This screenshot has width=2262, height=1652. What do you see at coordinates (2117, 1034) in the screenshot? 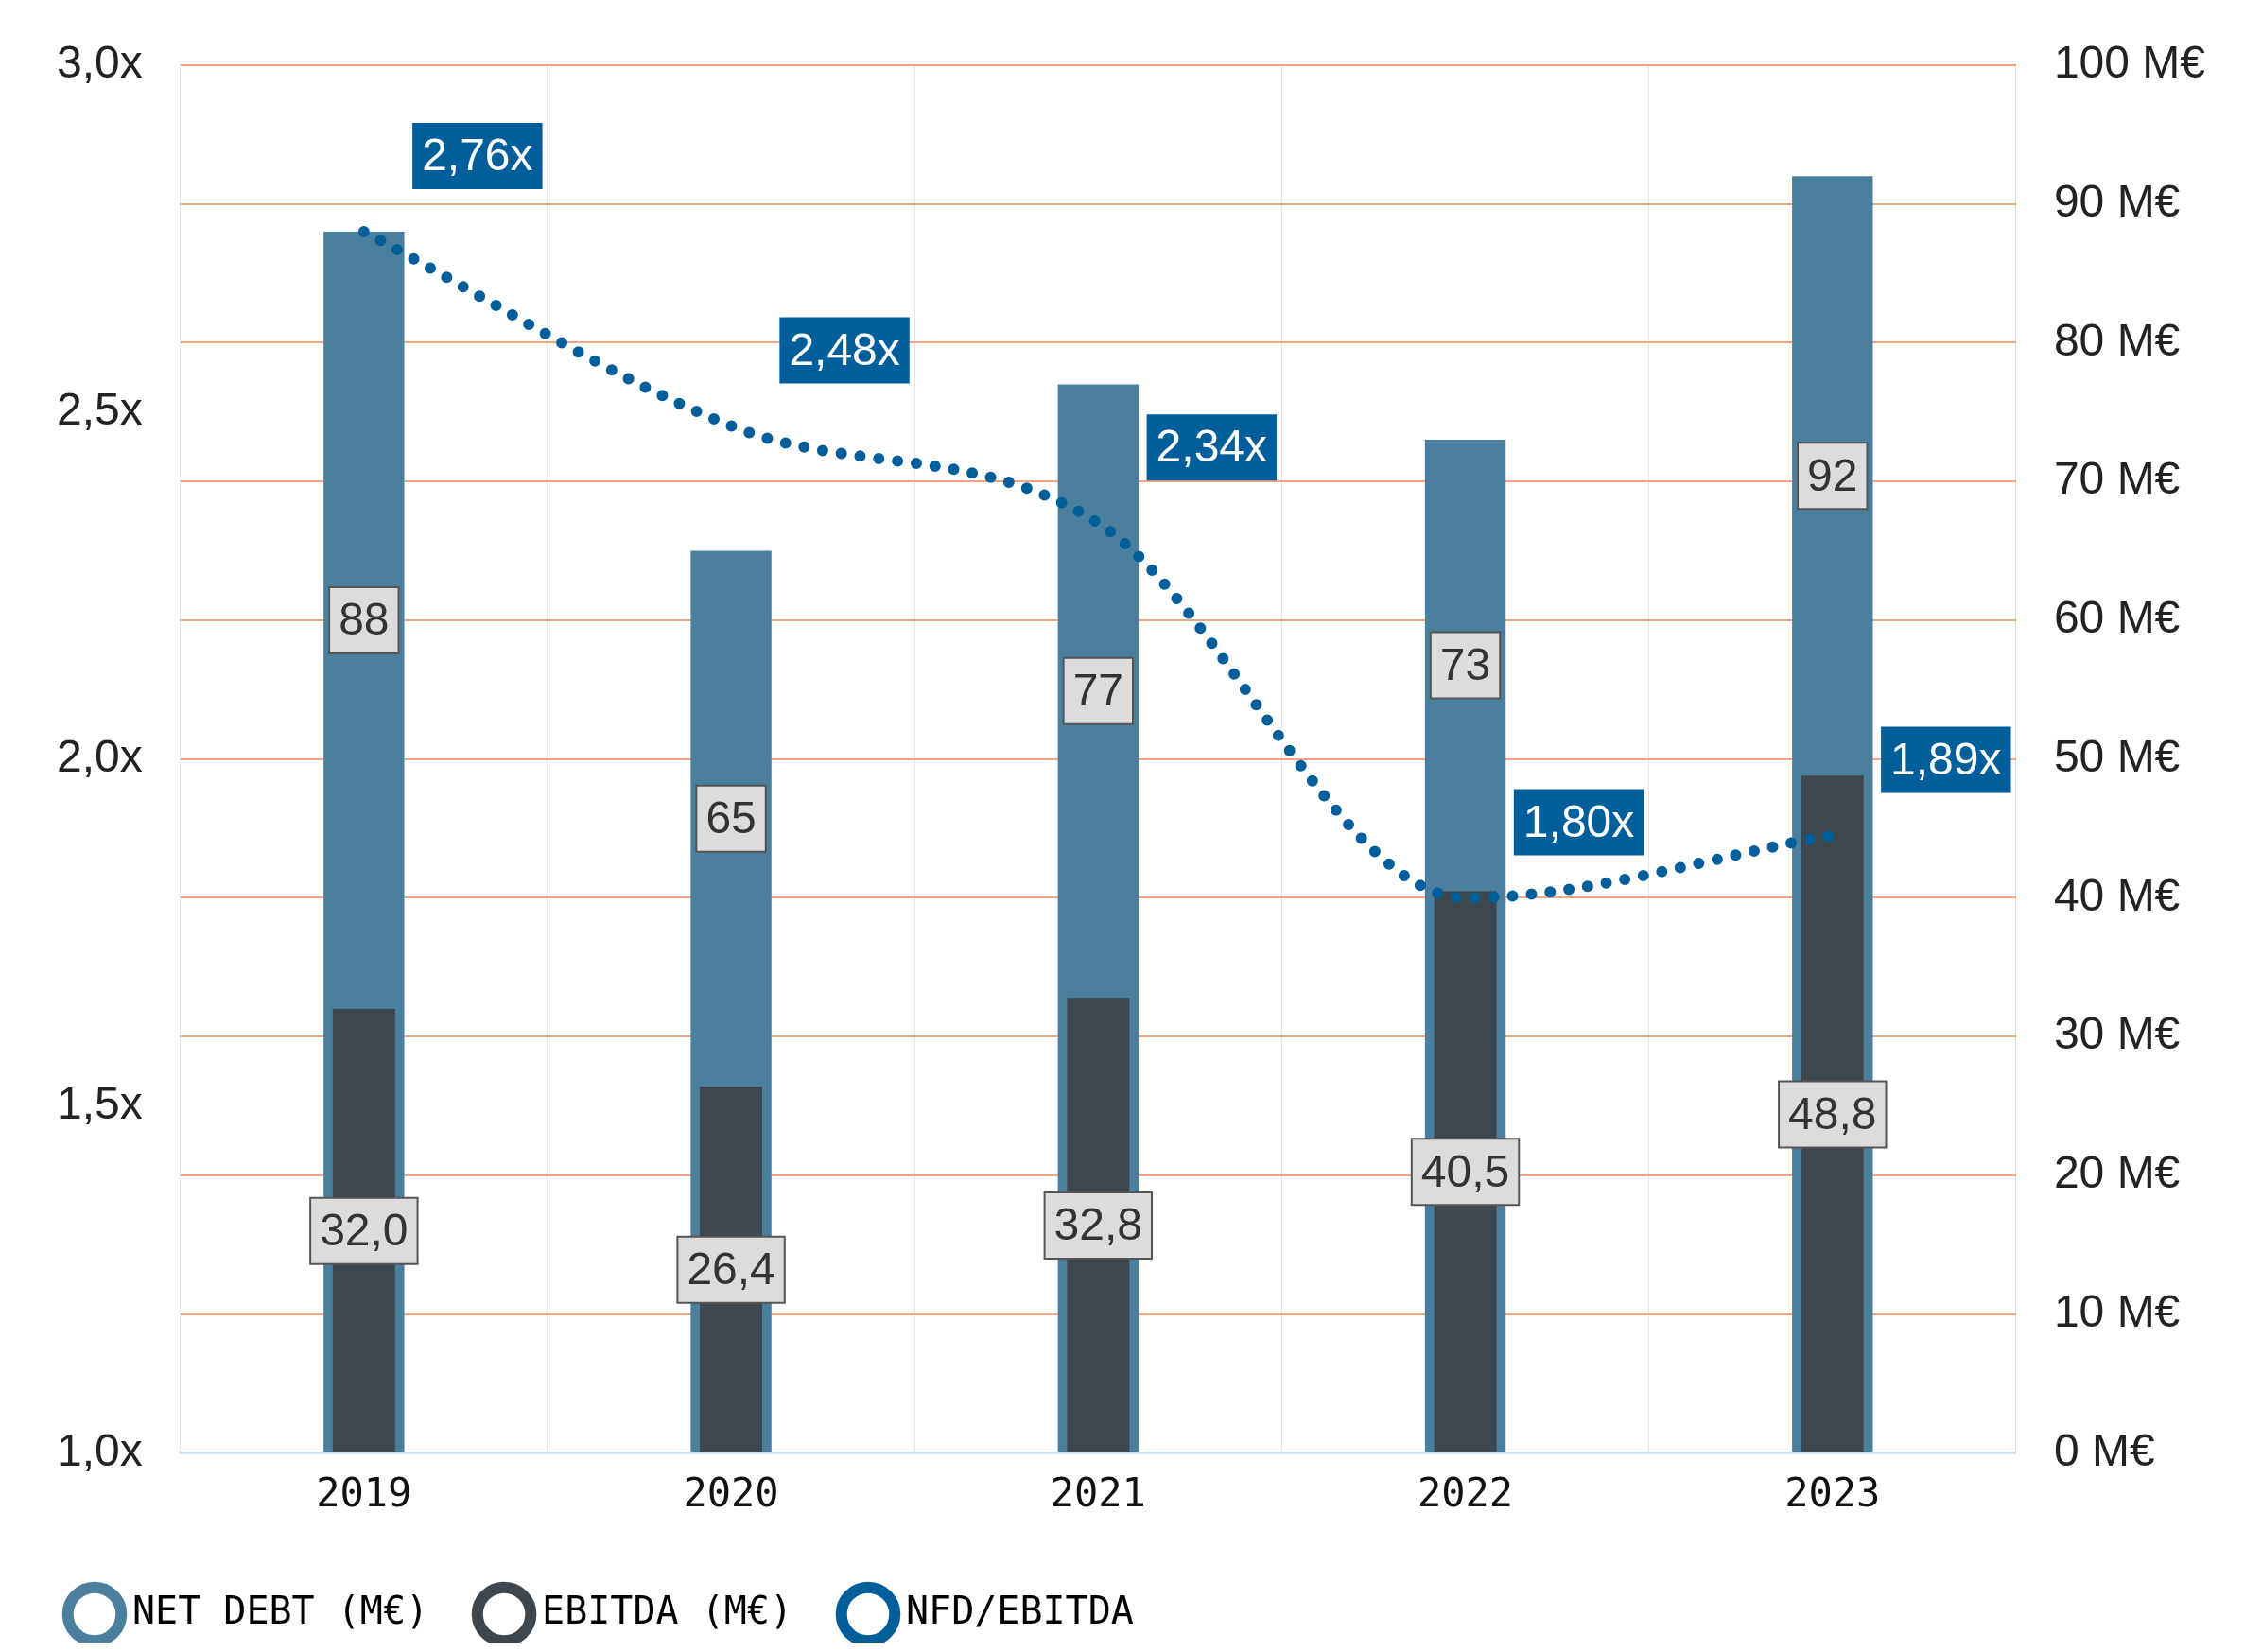
I see `y2-tick-label: 30 M€` at bounding box center [2117, 1034].